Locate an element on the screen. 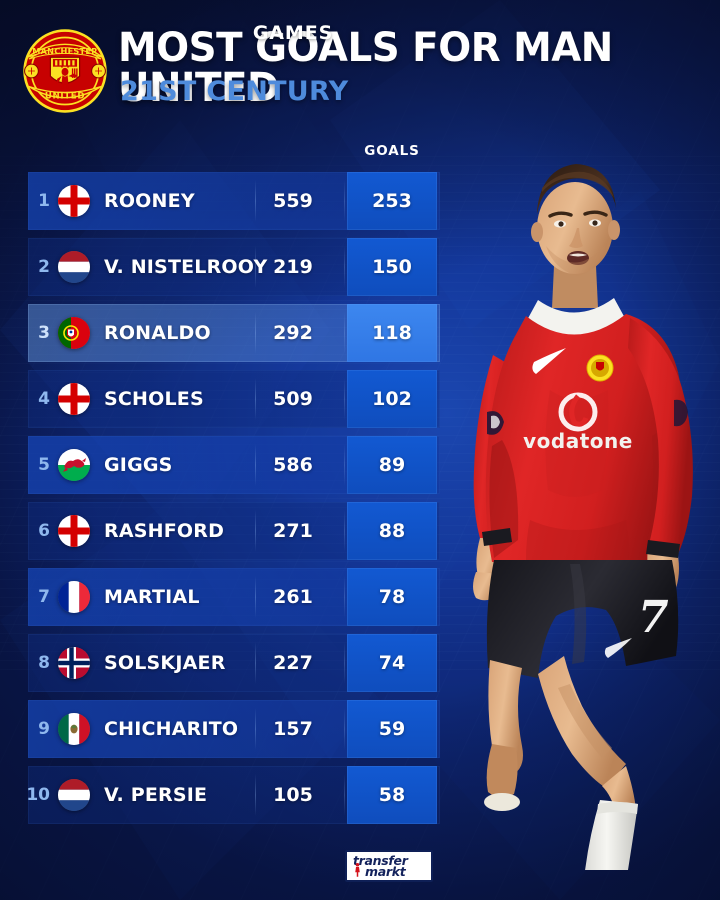 This screenshot has width=720, height=900. svg-text: MANCHESTER is located at coordinates (65, 51).